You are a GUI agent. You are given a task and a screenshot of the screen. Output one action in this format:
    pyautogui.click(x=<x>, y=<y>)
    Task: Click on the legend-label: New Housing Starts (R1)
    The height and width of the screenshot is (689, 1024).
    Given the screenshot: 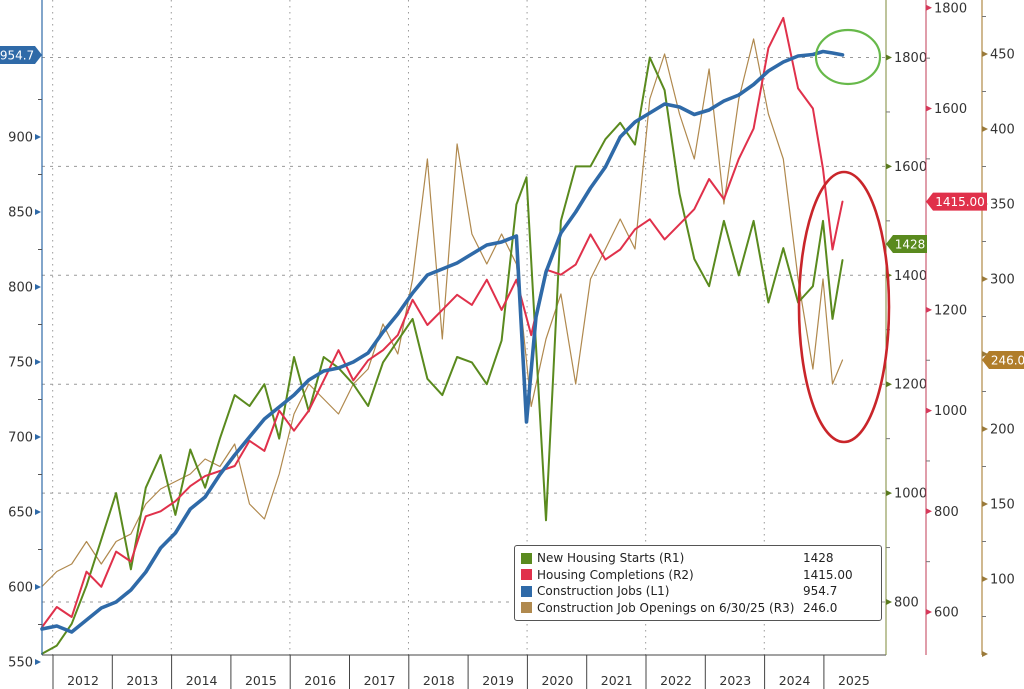 What is the action you would take?
    pyautogui.click(x=611, y=558)
    